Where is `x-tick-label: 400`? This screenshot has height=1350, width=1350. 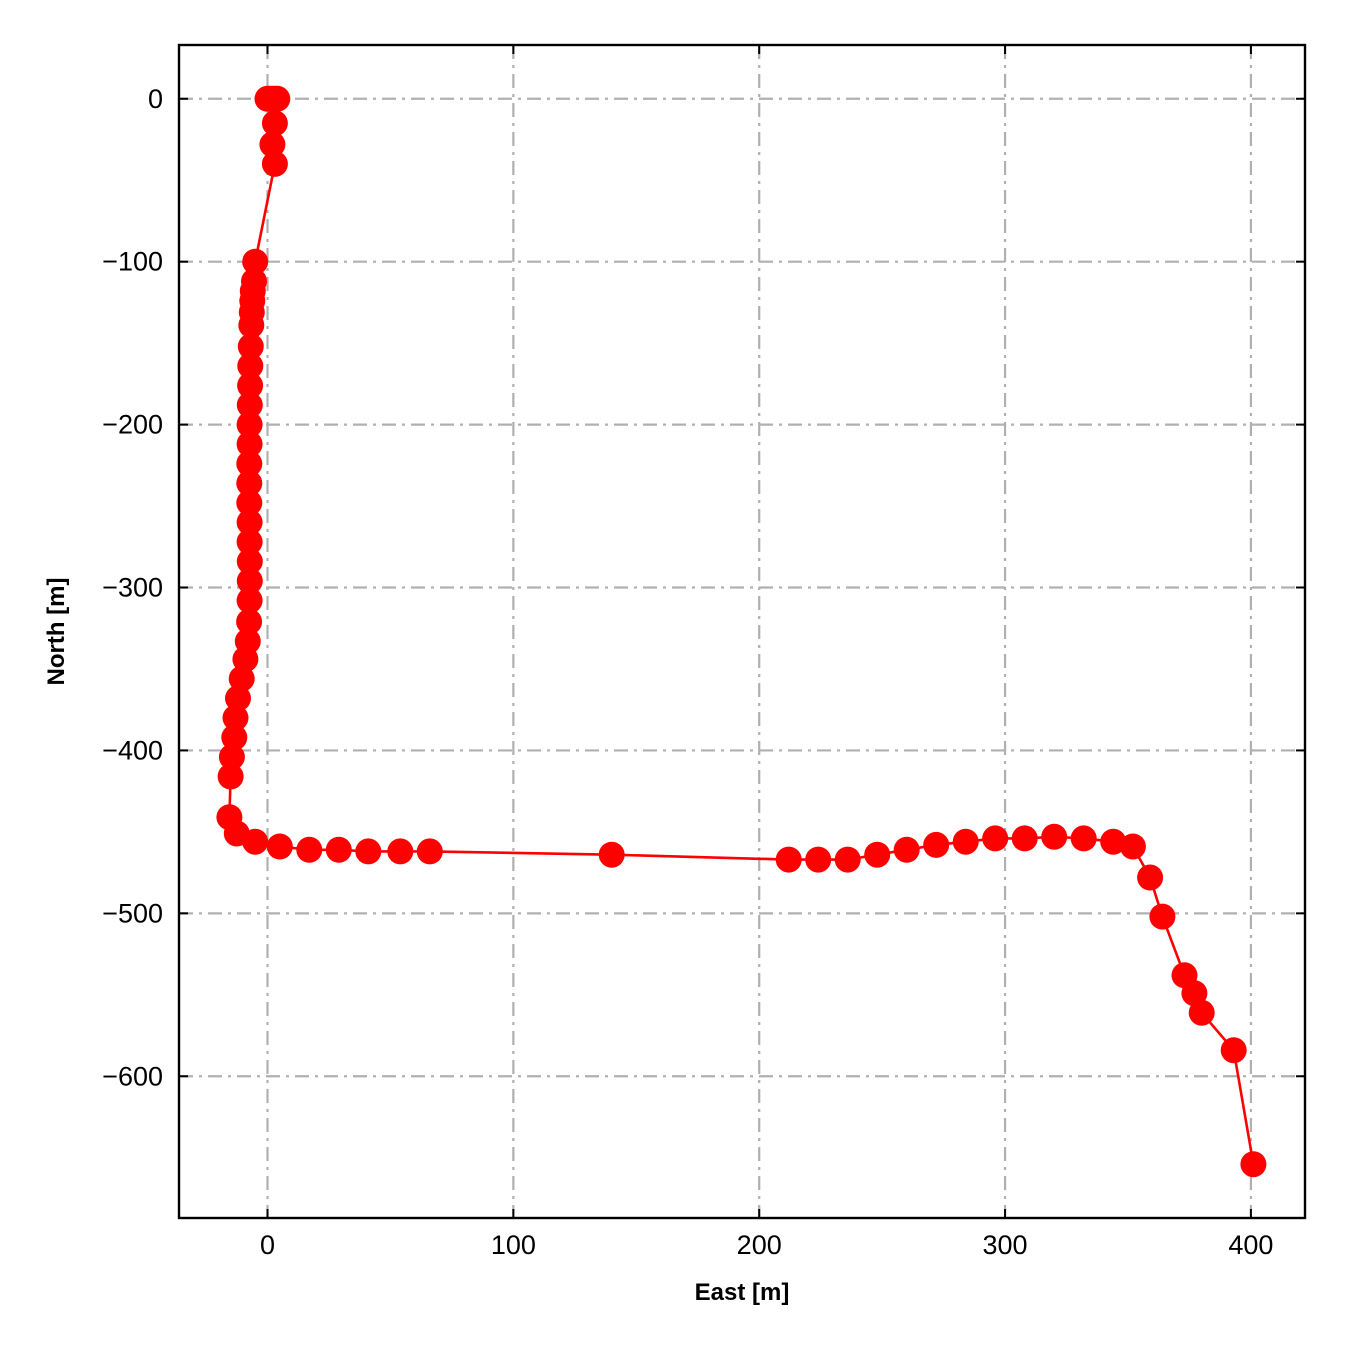
x-tick-label: 400 is located at coordinates (1250, 1245).